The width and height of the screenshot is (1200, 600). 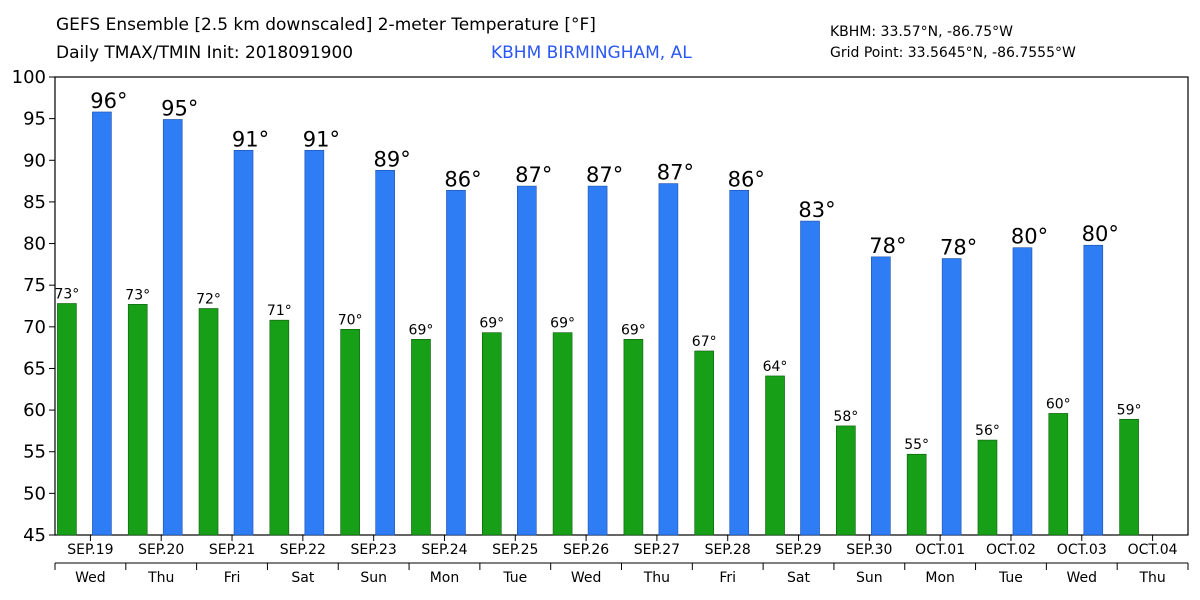 What do you see at coordinates (869, 550) in the screenshot?
I see `x-category-label: SEP.30` at bounding box center [869, 550].